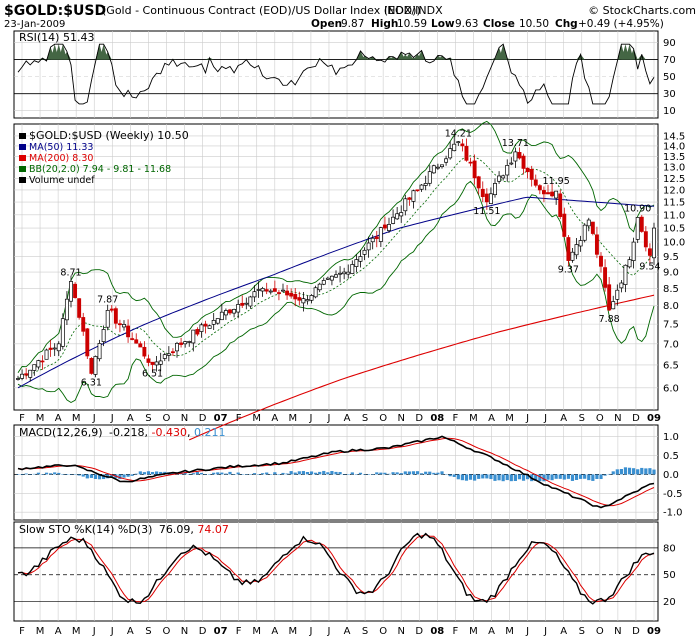 This screenshot has height=639, width=700. Describe the element at coordinates (674, 215) in the screenshot. I see `price-tick-label: 11.0` at that location.